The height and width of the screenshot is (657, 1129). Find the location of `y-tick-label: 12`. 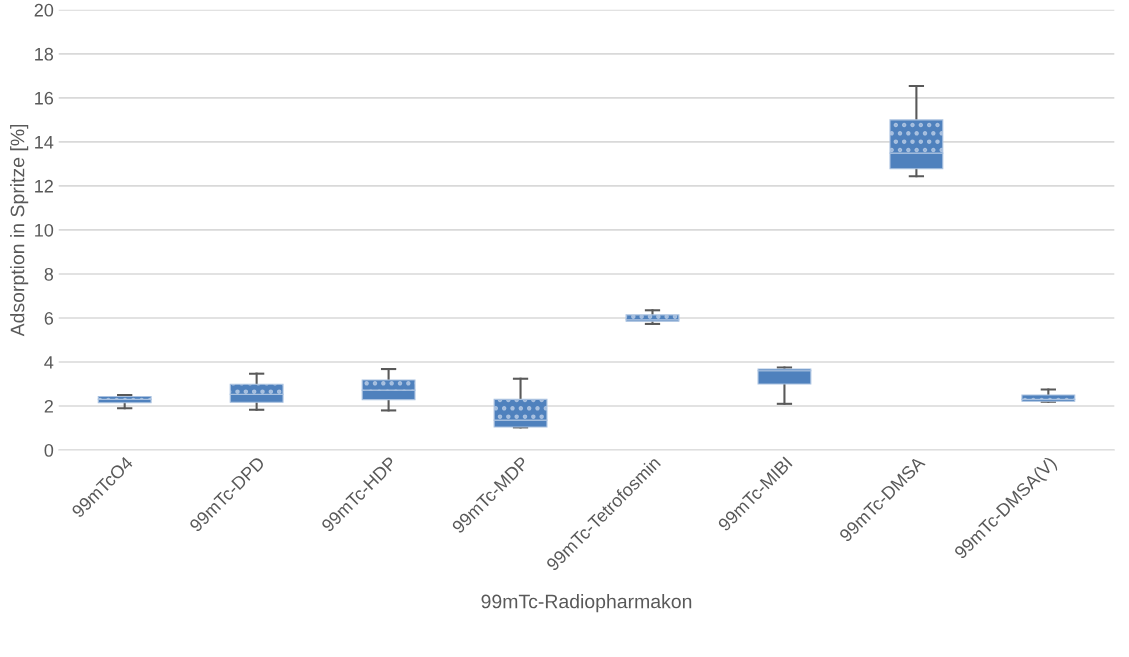

y-tick-label: 12 is located at coordinates (44, 186).